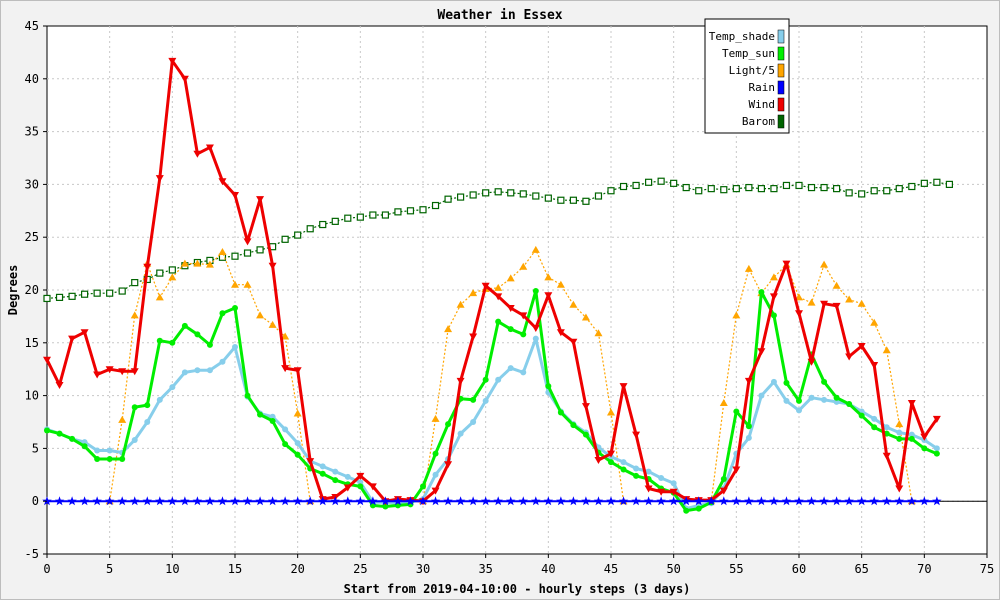 The width and height of the screenshot is (1000, 604). I want to click on x-tick-label: 15, so click(235, 569).